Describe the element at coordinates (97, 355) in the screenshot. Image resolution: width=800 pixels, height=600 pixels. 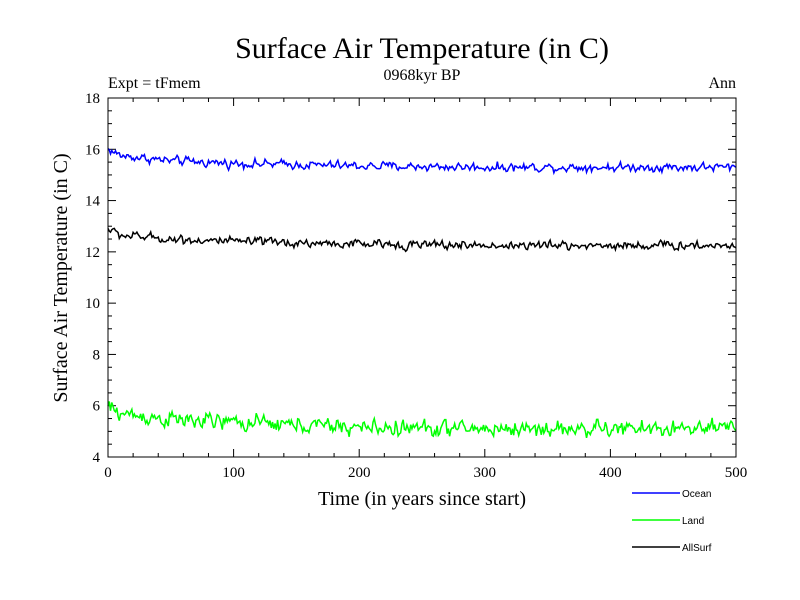
I see `y-tick-label: 8` at that location.